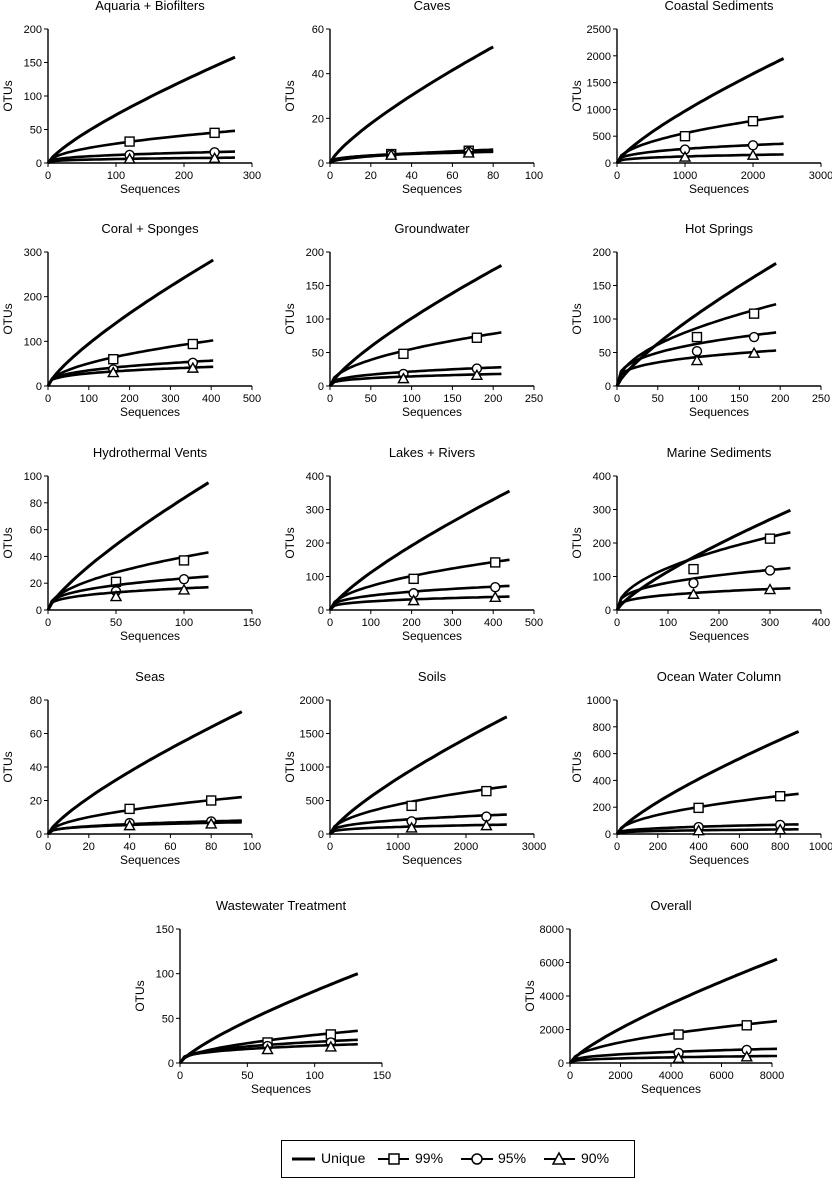 The image size is (832, 1181). Describe the element at coordinates (168, 1019) in the screenshot. I see `y-tick-label: 50` at that location.